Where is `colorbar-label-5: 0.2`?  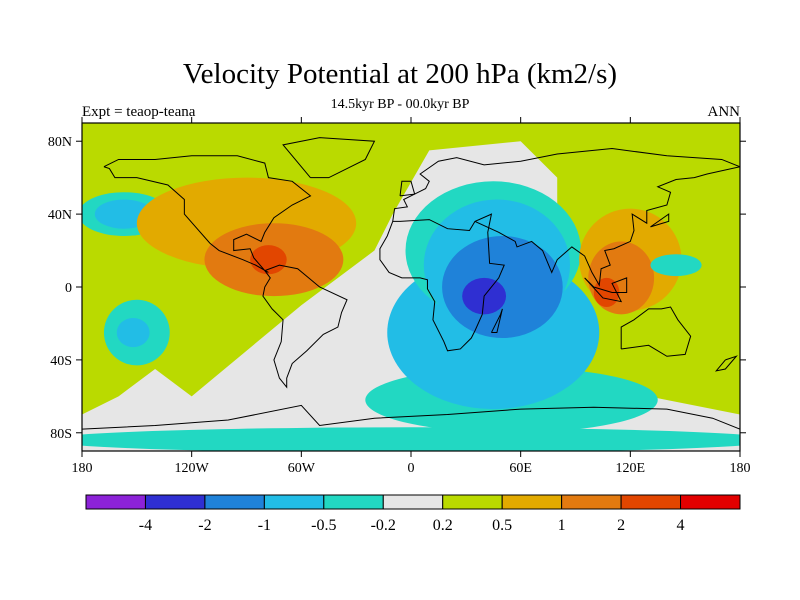 colorbar-label-5: 0.2 is located at coordinates (443, 525).